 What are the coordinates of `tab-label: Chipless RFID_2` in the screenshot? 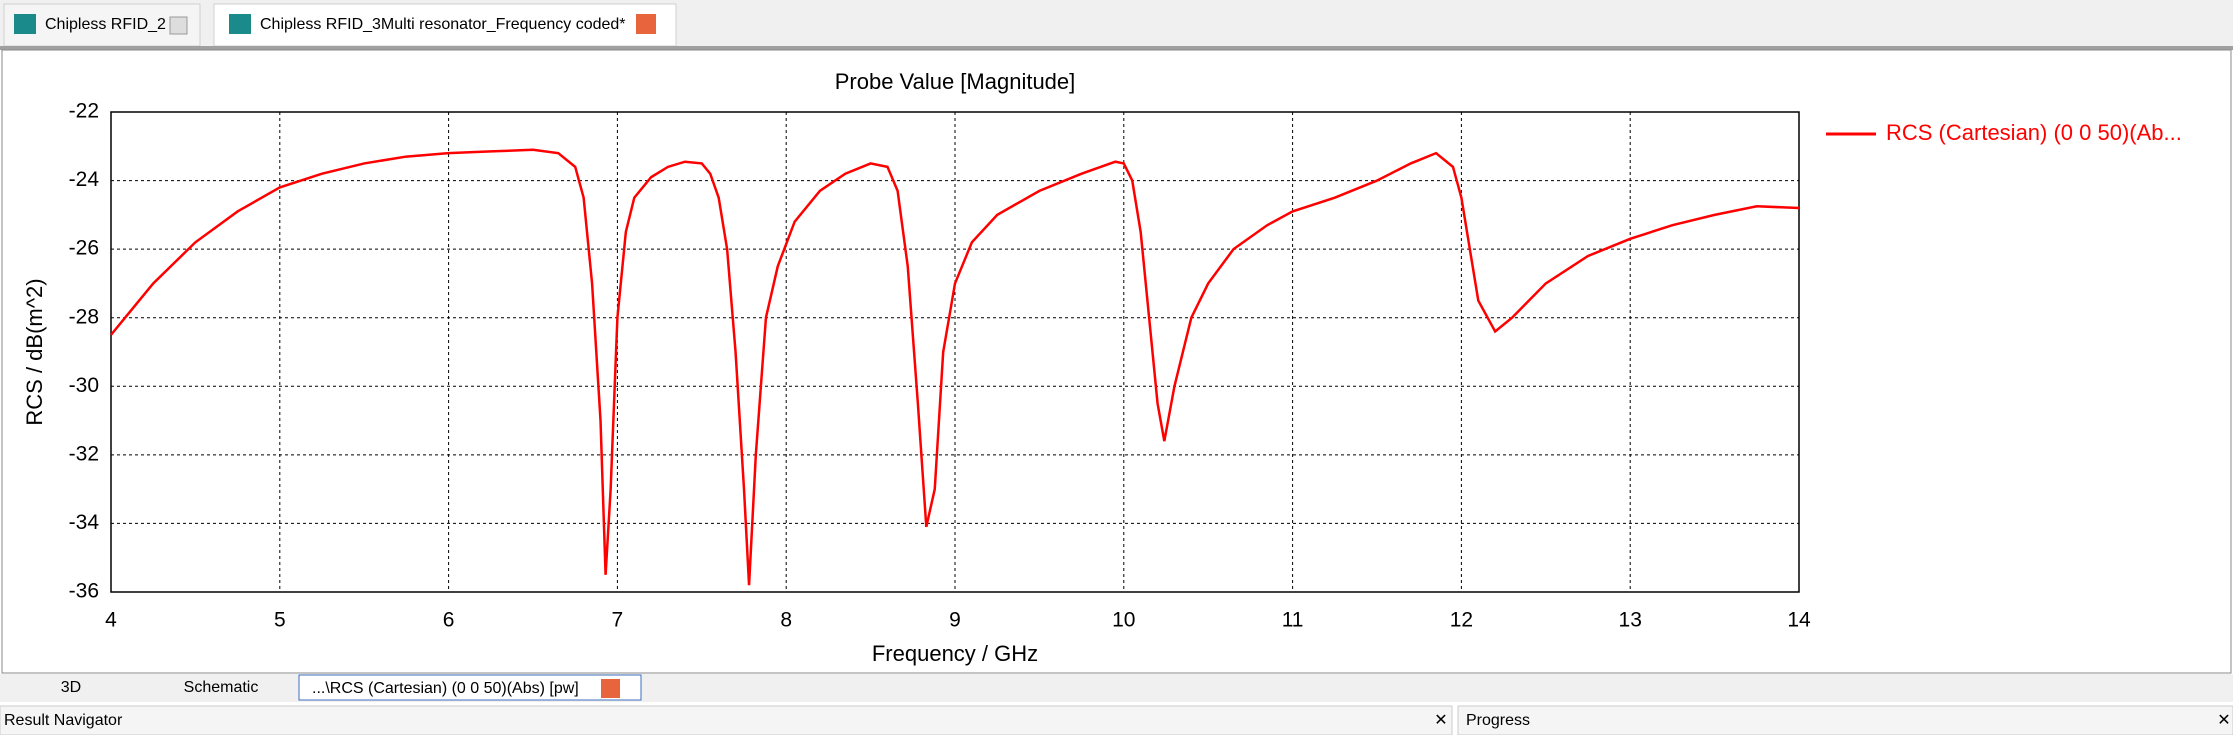 It's located at (105, 24).